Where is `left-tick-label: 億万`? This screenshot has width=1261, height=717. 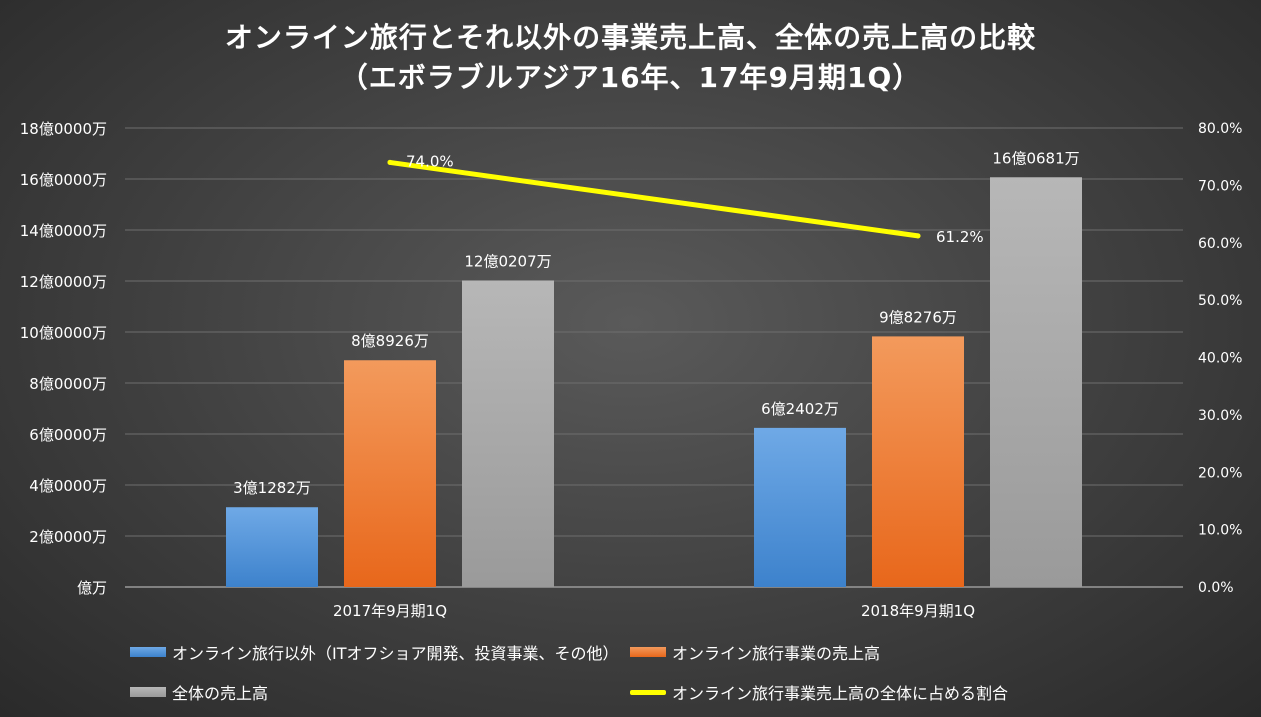
left-tick-label: 億万 is located at coordinates (92, 588).